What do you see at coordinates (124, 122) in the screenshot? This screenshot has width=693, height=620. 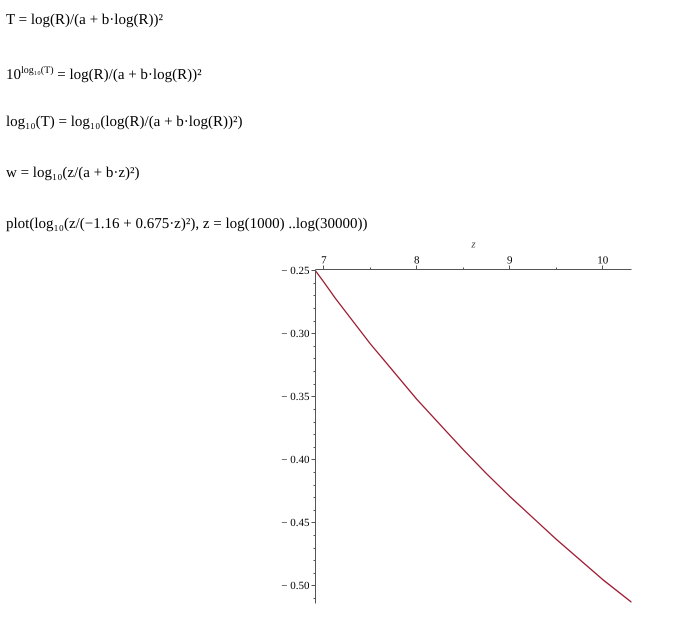 I see `text: log₁₀(T) = log₁₀(log(R)/(a + b·log(R))²)` at bounding box center [124, 122].